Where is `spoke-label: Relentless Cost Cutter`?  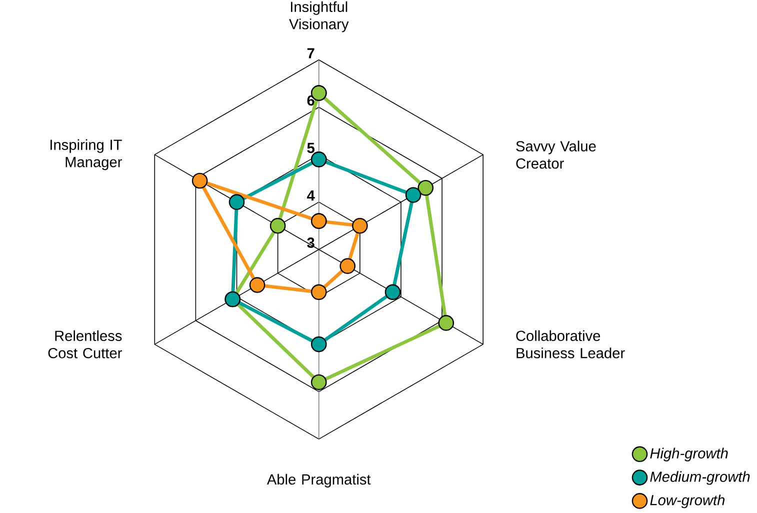 spoke-label: Relentless Cost Cutter is located at coordinates (85, 344).